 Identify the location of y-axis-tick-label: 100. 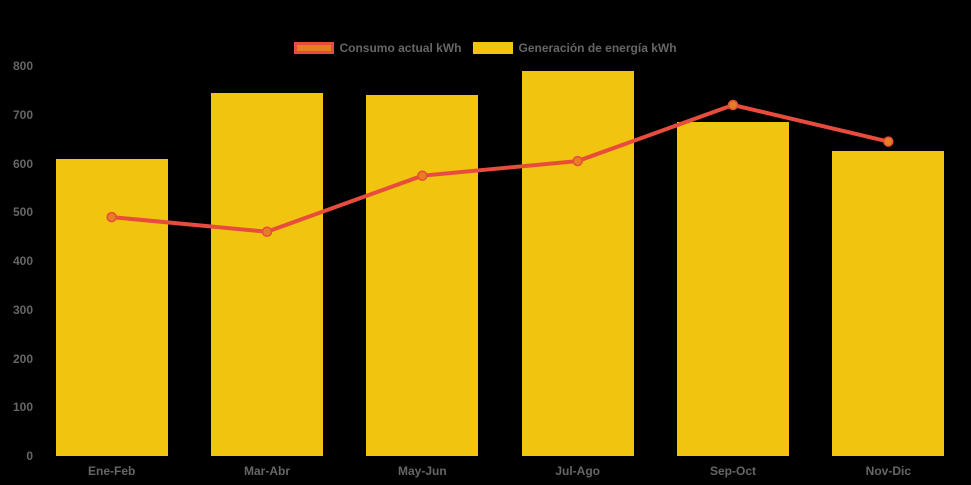
(22, 407).